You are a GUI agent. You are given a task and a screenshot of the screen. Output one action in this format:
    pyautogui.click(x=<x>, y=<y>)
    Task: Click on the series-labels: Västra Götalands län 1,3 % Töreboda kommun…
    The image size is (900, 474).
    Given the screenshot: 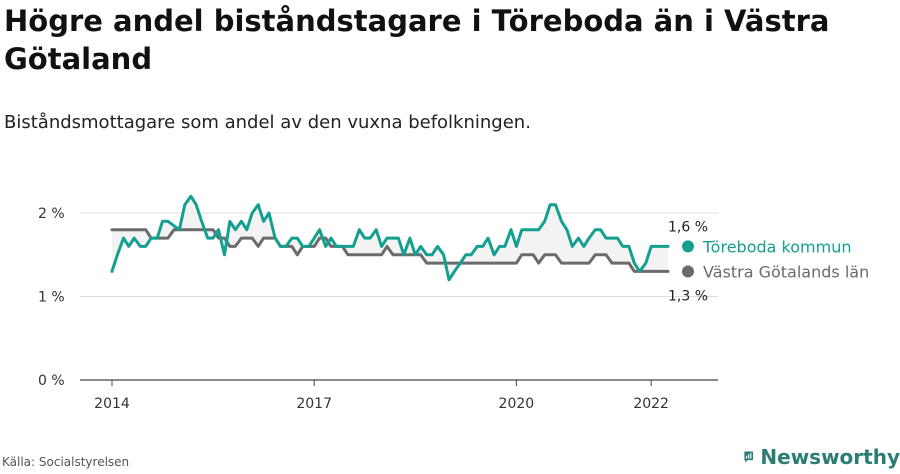 What is the action you would take?
    pyautogui.click(x=768, y=261)
    